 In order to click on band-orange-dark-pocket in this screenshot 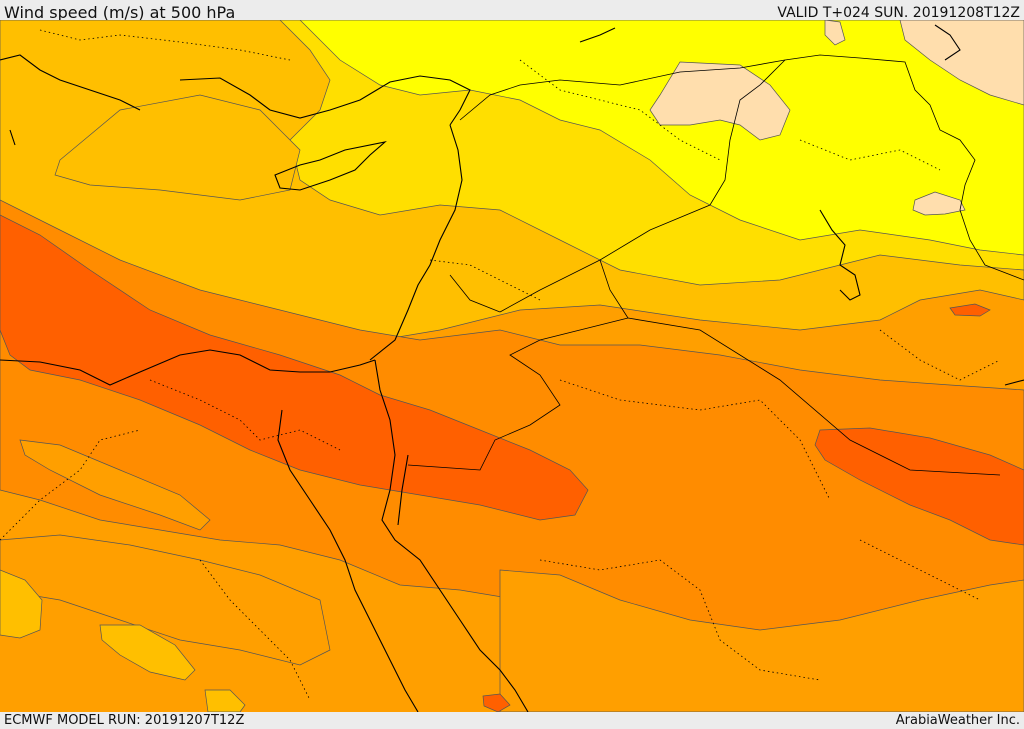, I will do `click(970, 310)`.